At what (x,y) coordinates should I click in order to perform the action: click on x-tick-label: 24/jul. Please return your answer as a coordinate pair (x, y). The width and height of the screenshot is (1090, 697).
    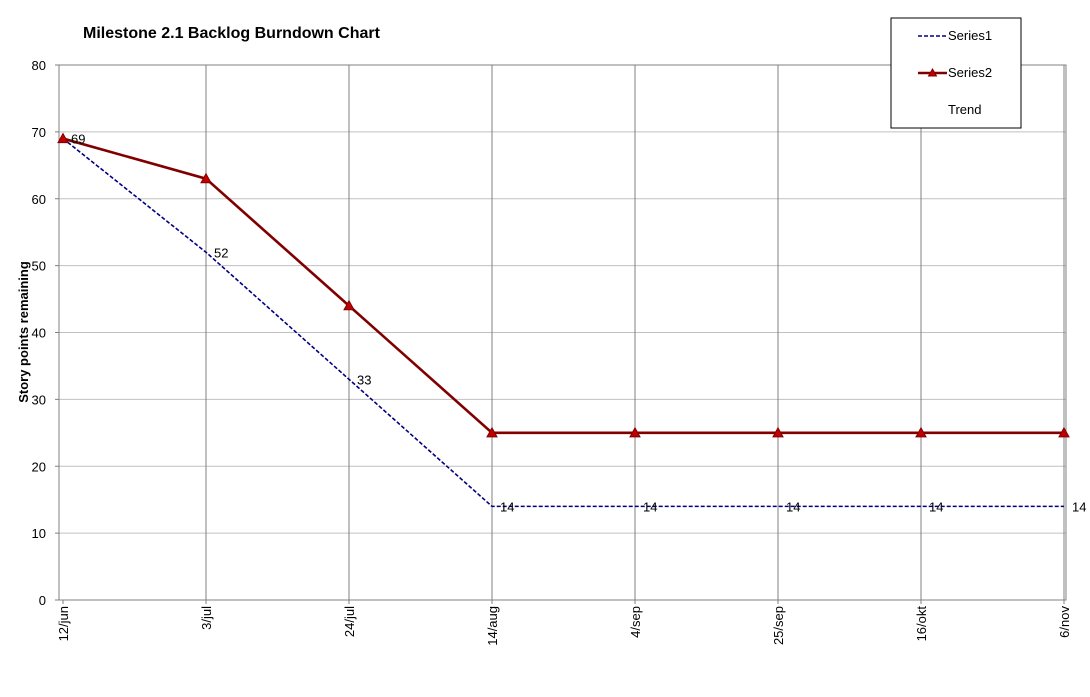
    Looking at the image, I should click on (349, 621).